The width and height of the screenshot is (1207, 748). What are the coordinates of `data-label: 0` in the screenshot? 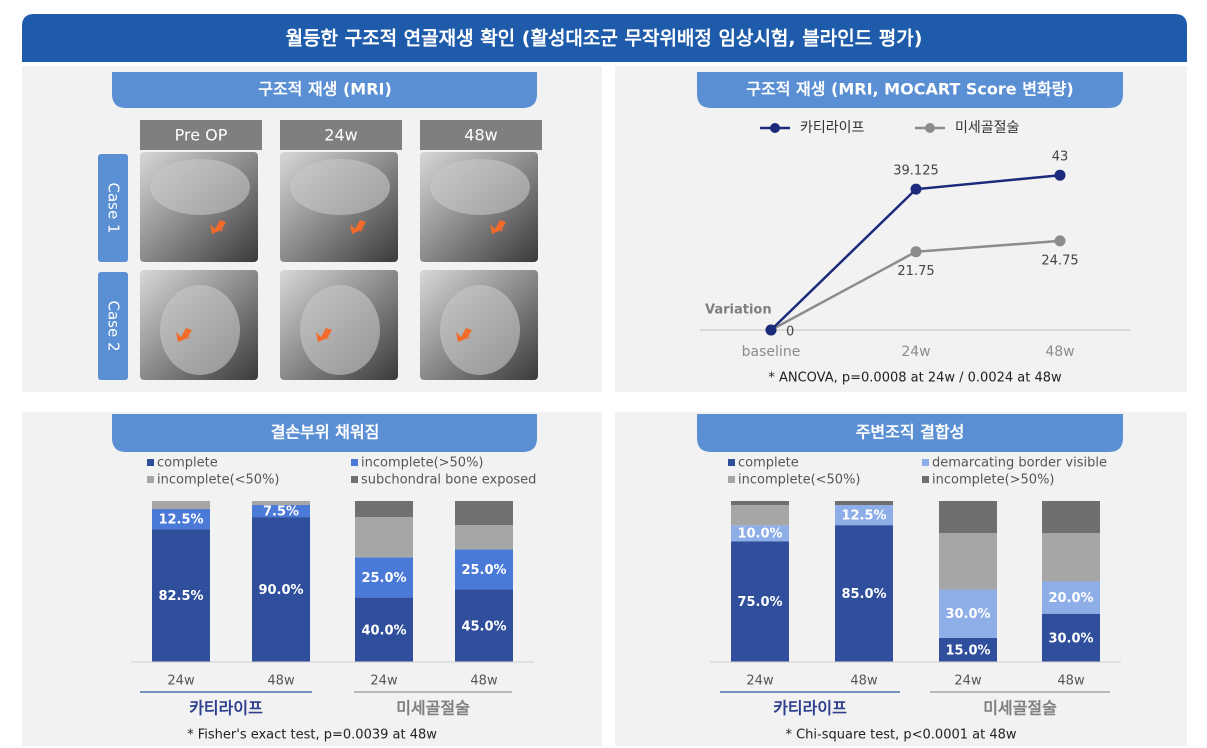 It's located at (790, 332).